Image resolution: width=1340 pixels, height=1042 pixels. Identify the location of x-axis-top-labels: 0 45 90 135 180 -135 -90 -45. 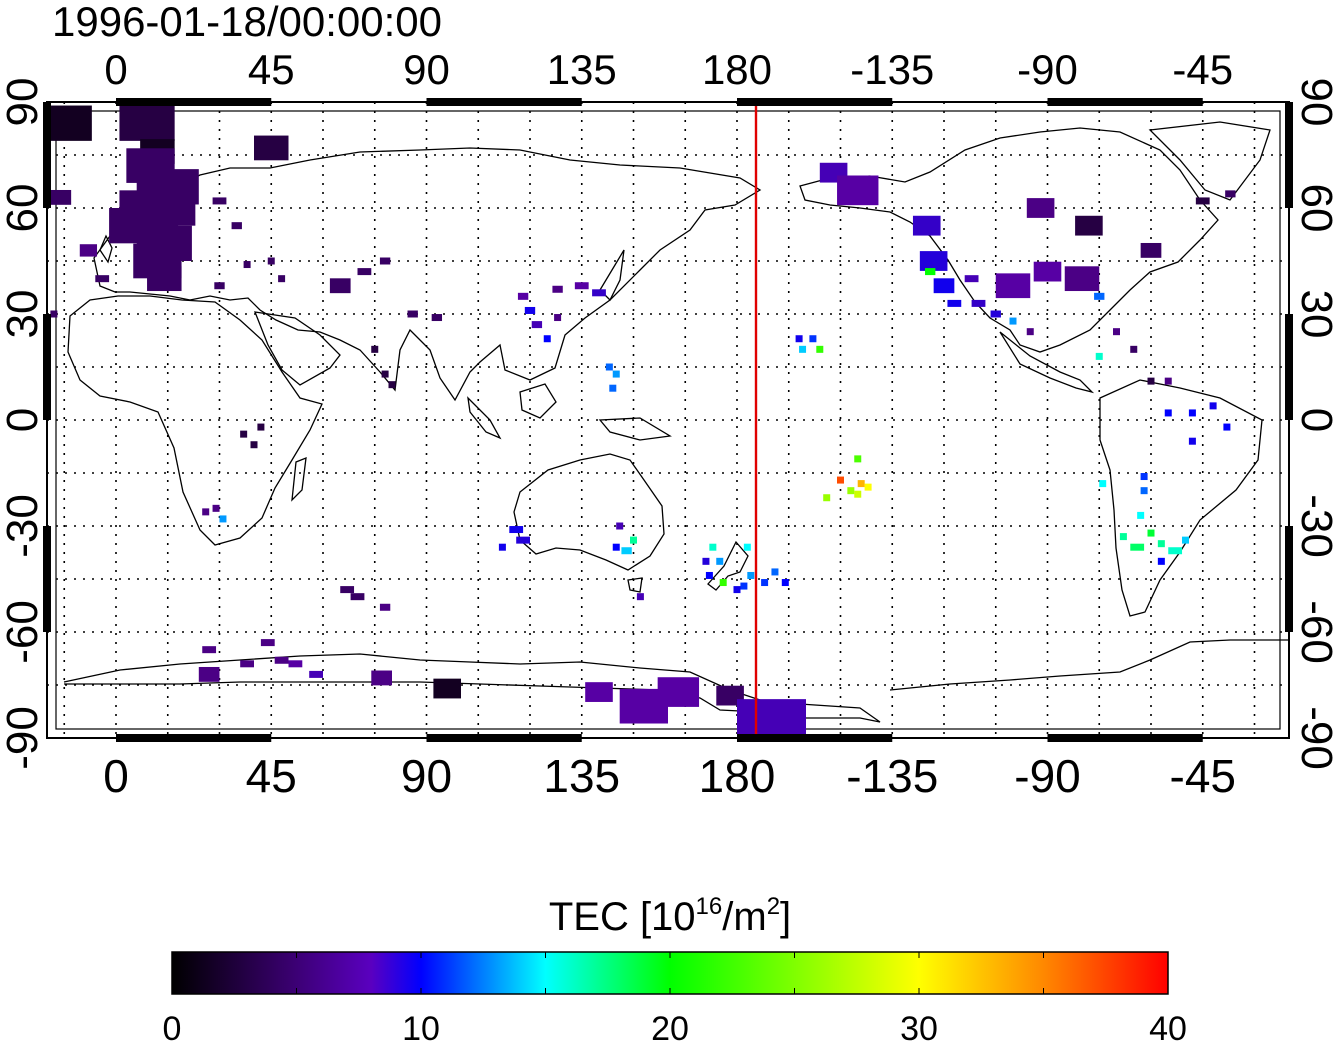
(668, 69).